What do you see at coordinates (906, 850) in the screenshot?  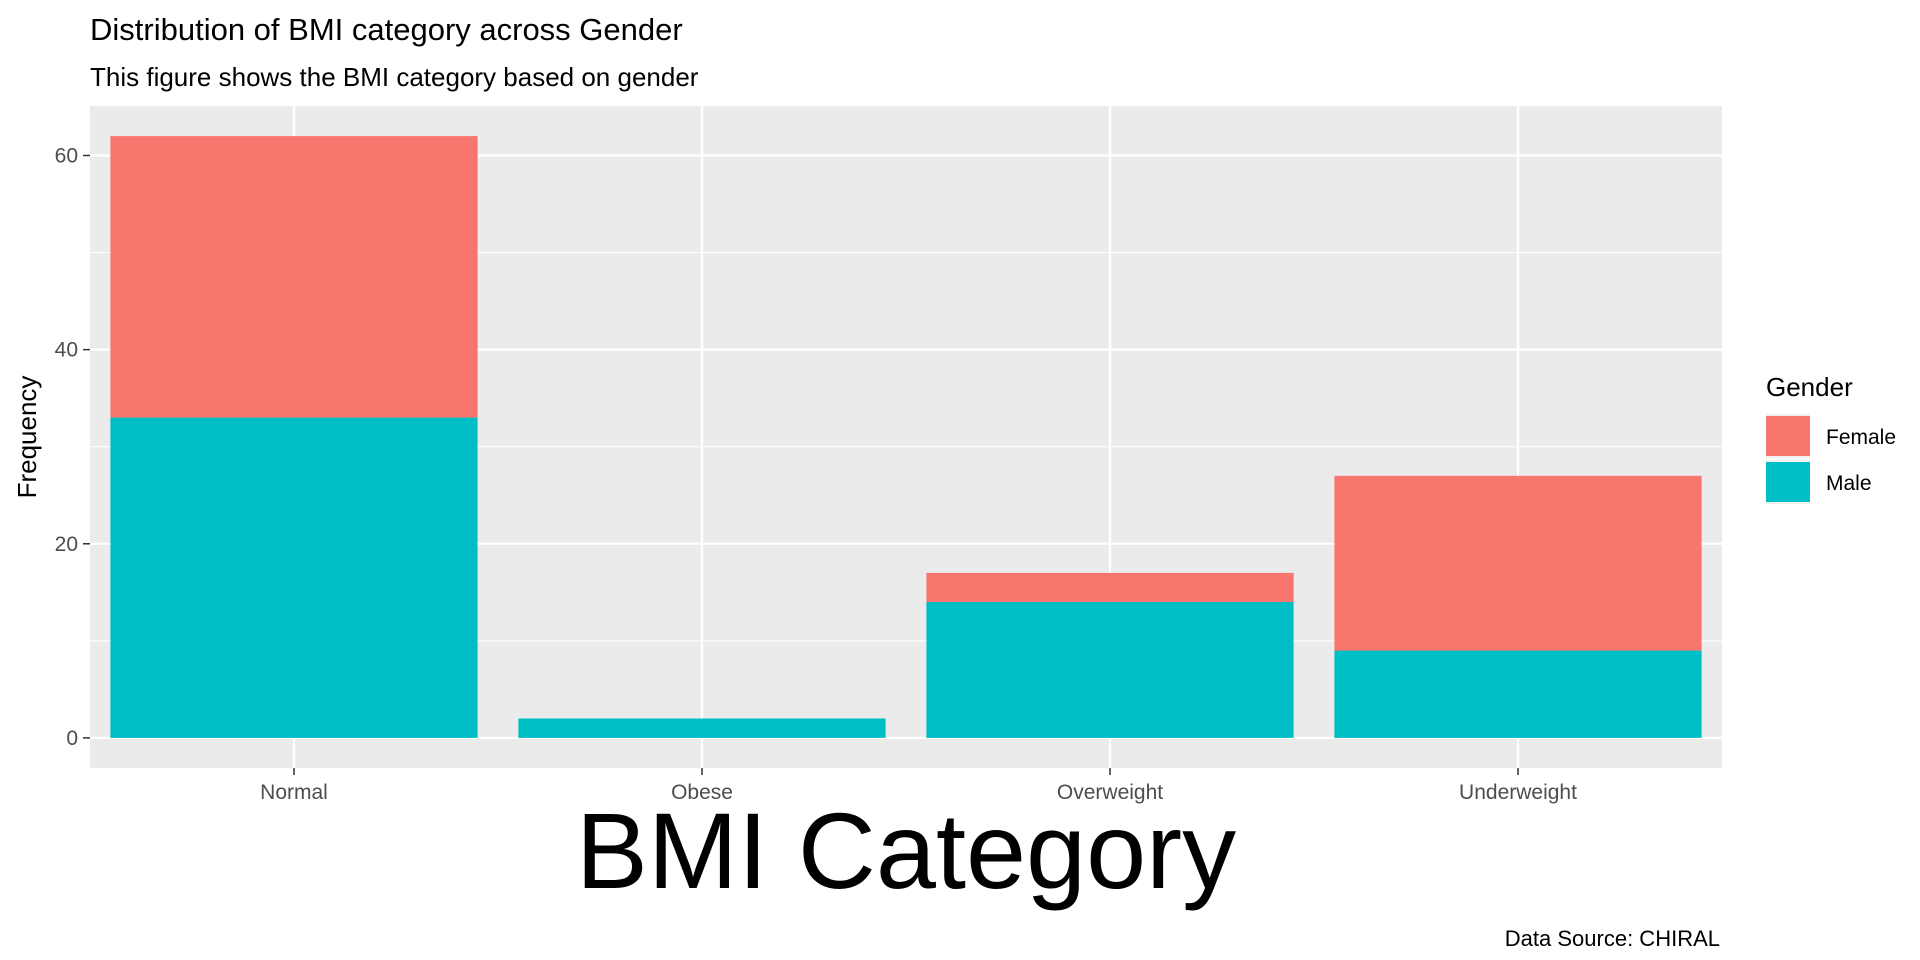 I see `x-axis-title: BMI Category` at bounding box center [906, 850].